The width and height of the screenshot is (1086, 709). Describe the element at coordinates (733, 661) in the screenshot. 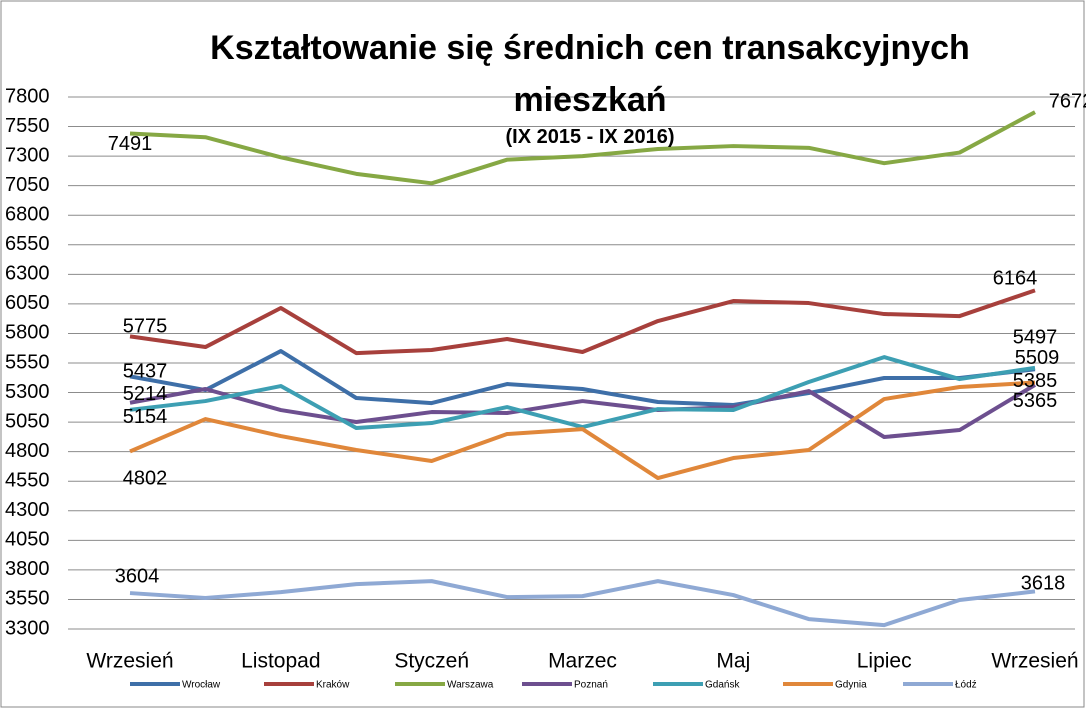

I see `x-tick-label: Maj` at that location.